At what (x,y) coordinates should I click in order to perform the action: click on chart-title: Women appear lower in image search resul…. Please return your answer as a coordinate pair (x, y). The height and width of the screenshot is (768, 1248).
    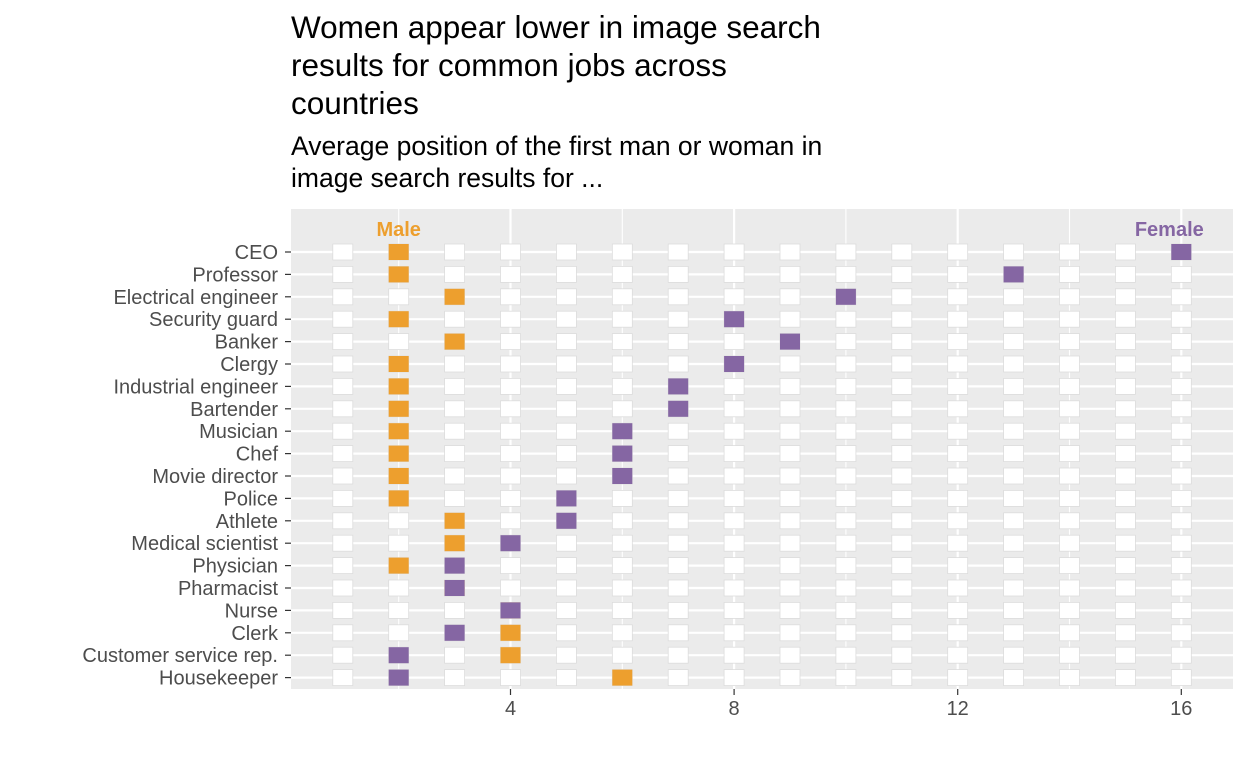
    Looking at the image, I should click on (556, 65).